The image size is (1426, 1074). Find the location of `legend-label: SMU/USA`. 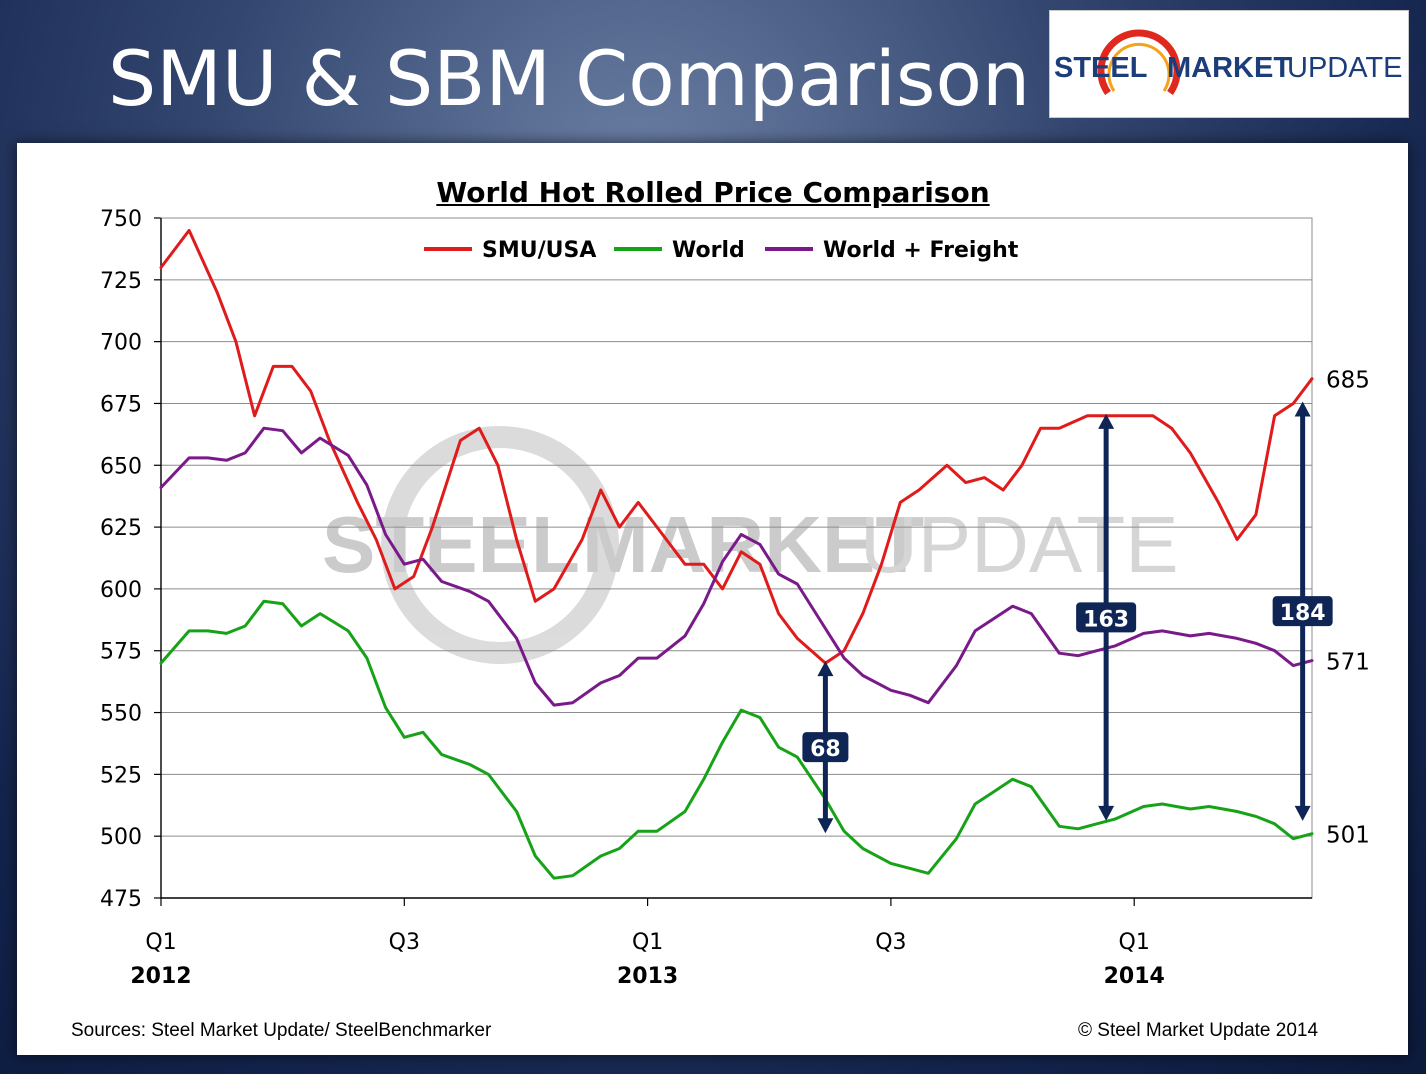

legend-label: SMU/USA is located at coordinates (539, 250).